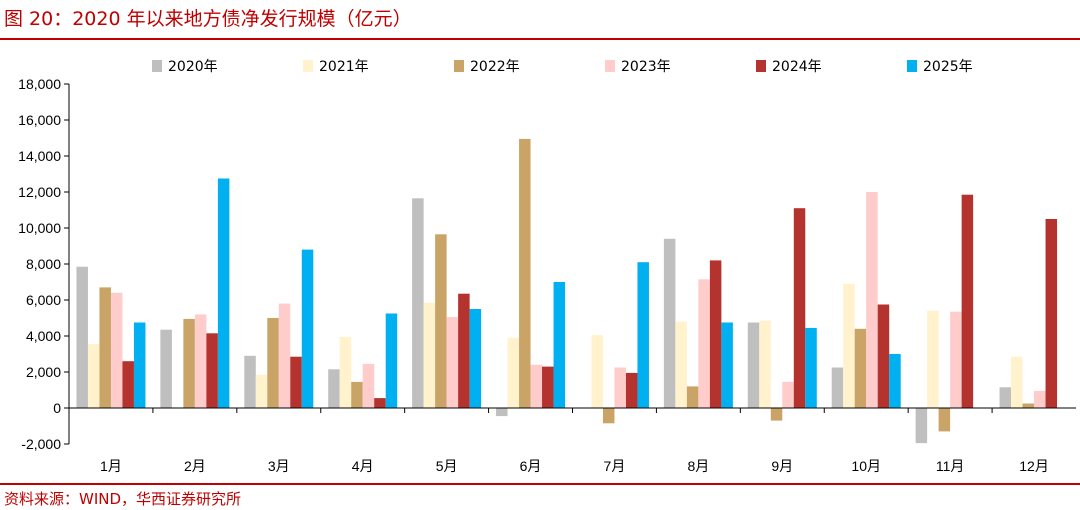 Image resolution: width=1080 pixels, height=510 pixels. What do you see at coordinates (39, 192) in the screenshot?
I see `y-tick-label: 12,000` at bounding box center [39, 192].